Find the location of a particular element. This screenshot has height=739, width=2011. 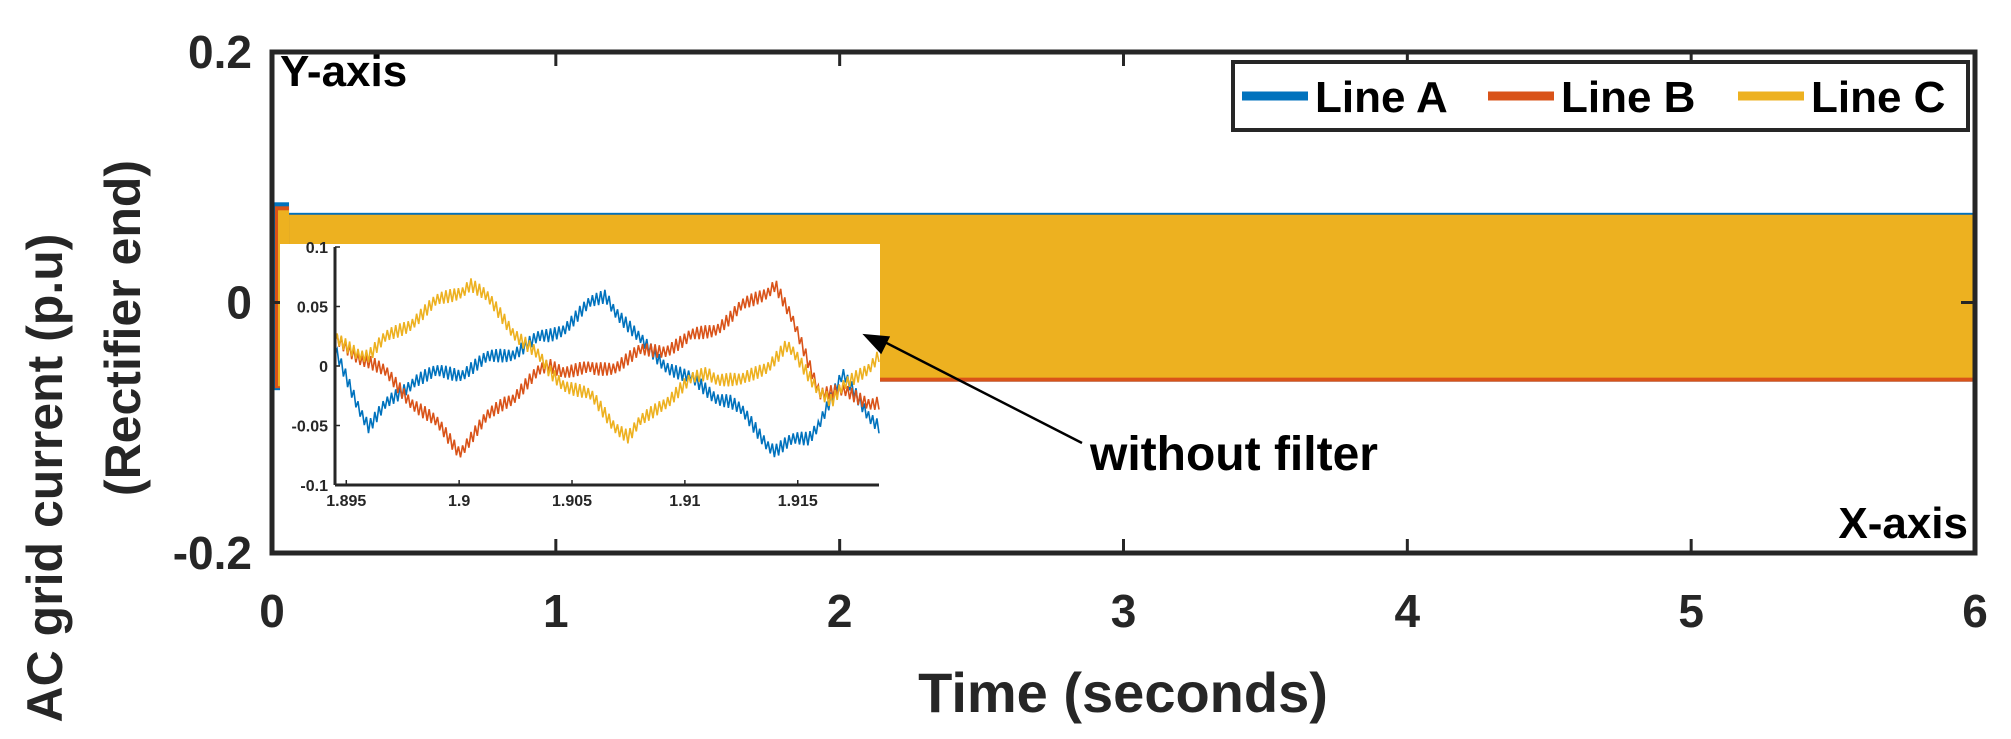

inset-y-tick-label: 0.1 is located at coordinates (317, 248).